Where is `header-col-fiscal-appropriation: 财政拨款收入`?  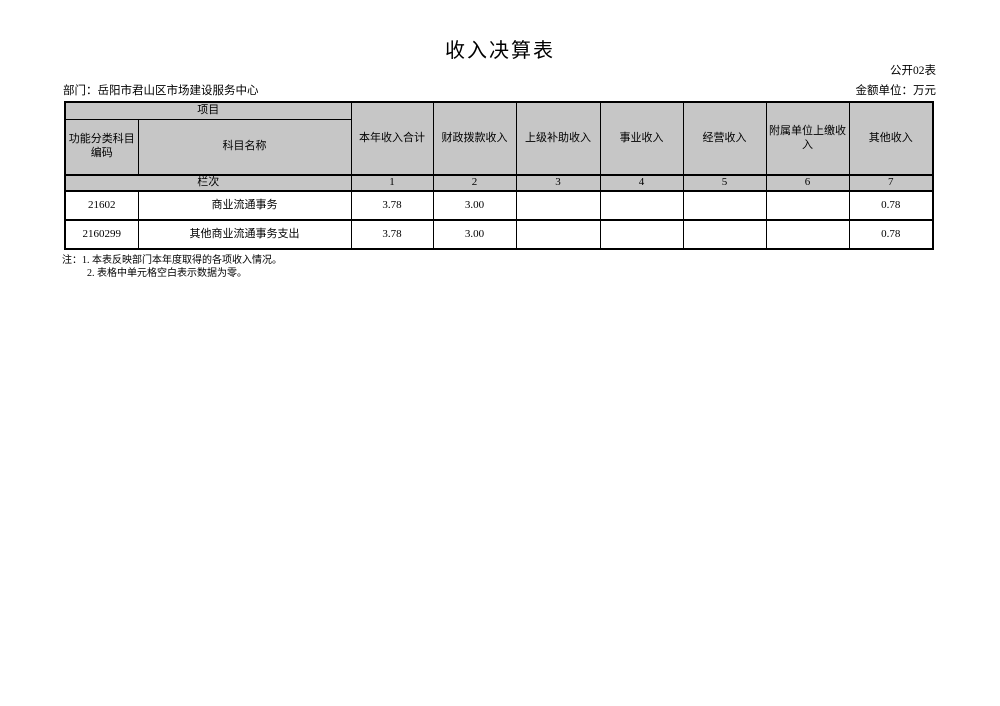 header-col-fiscal-appropriation: 财政拨款收入 is located at coordinates (474, 138).